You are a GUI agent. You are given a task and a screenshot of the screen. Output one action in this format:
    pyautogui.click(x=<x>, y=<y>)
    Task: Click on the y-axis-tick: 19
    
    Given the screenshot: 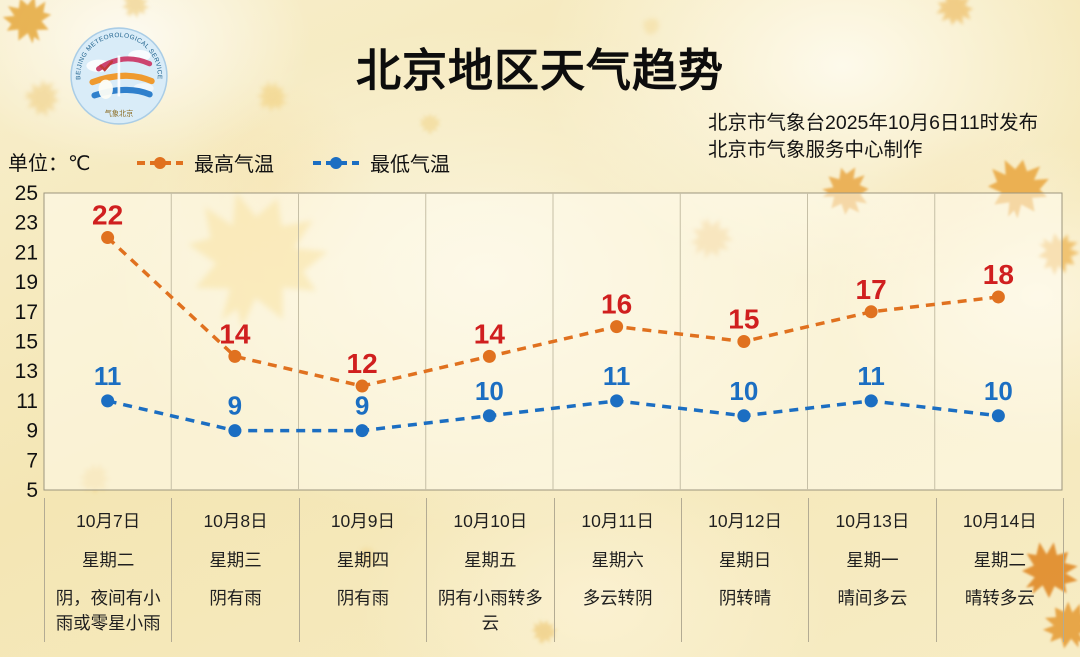 What is the action you would take?
    pyautogui.click(x=26, y=282)
    